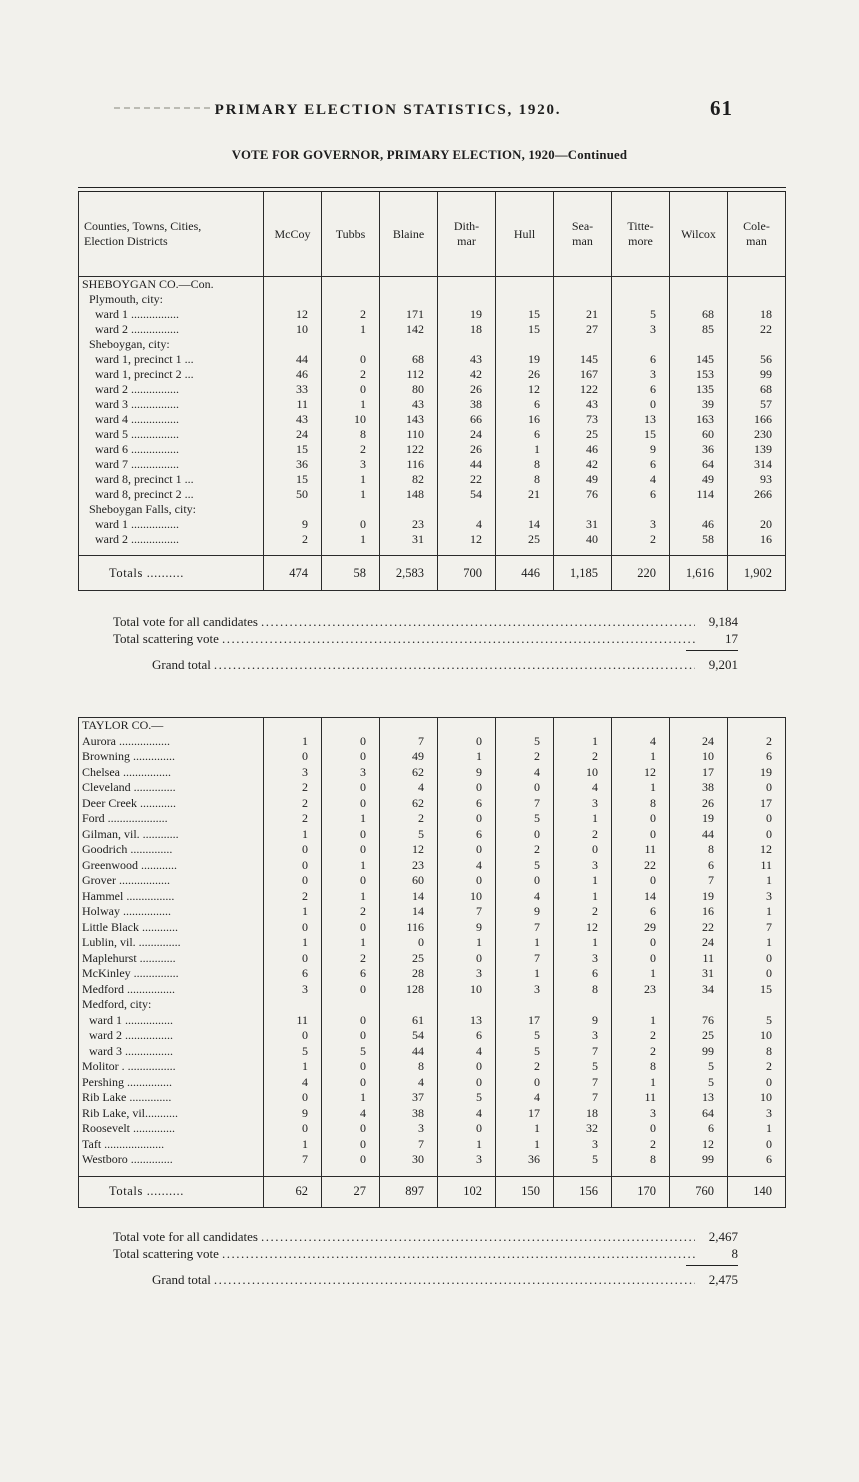 This screenshot has width=859, height=1482. I want to click on vote-count: 23, so click(640, 989).